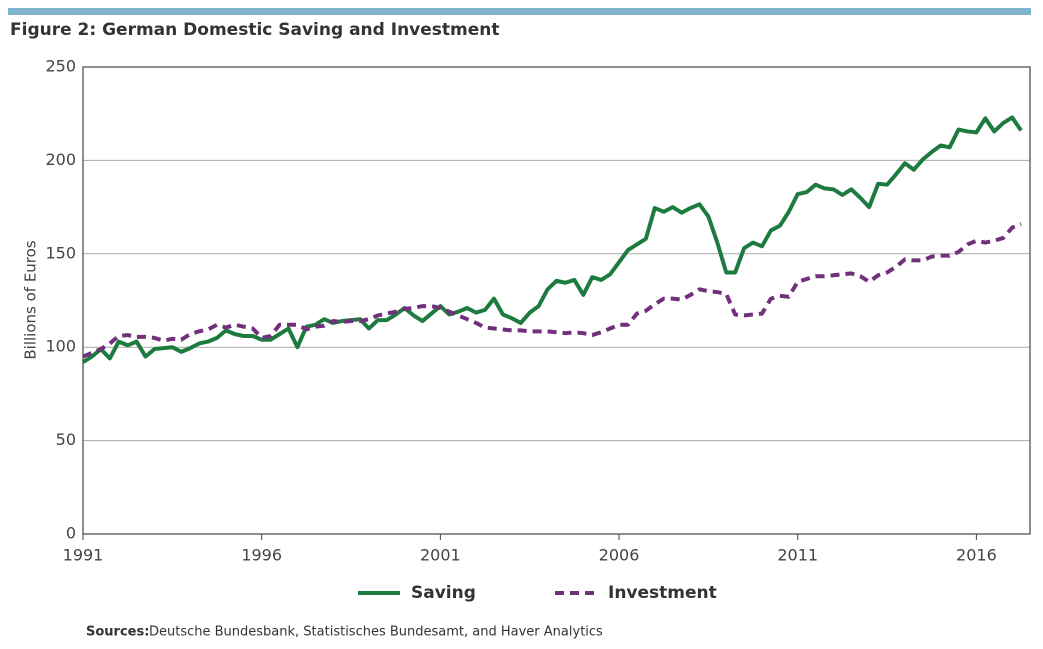  I want to click on y-tick-label: 150, so click(60, 252).